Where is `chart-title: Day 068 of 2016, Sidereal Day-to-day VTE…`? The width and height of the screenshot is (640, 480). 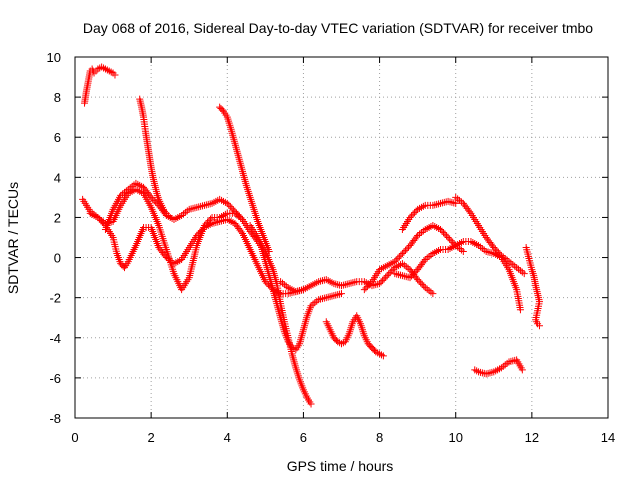
chart-title: Day 068 of 2016, Sidereal Day-to-day VTE… is located at coordinates (338, 28).